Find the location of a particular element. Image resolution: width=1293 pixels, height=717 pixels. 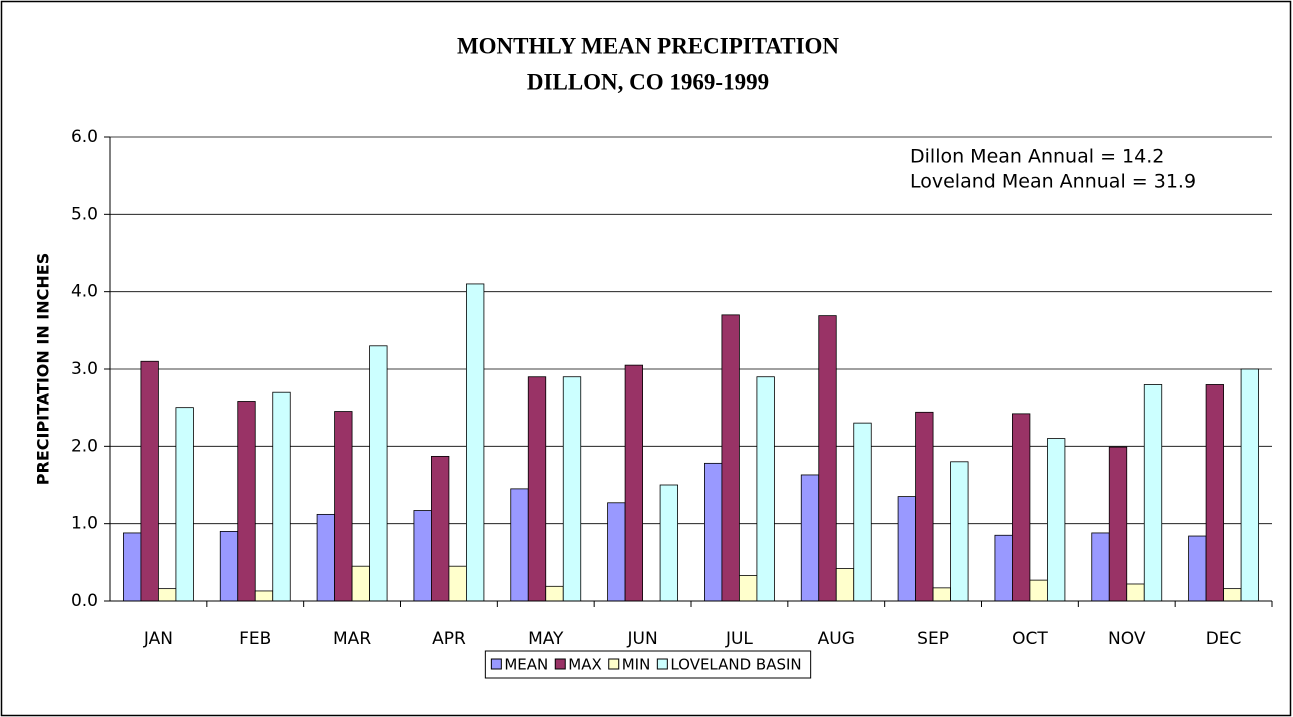

y-tick-label: 6.0 is located at coordinates (84, 137).